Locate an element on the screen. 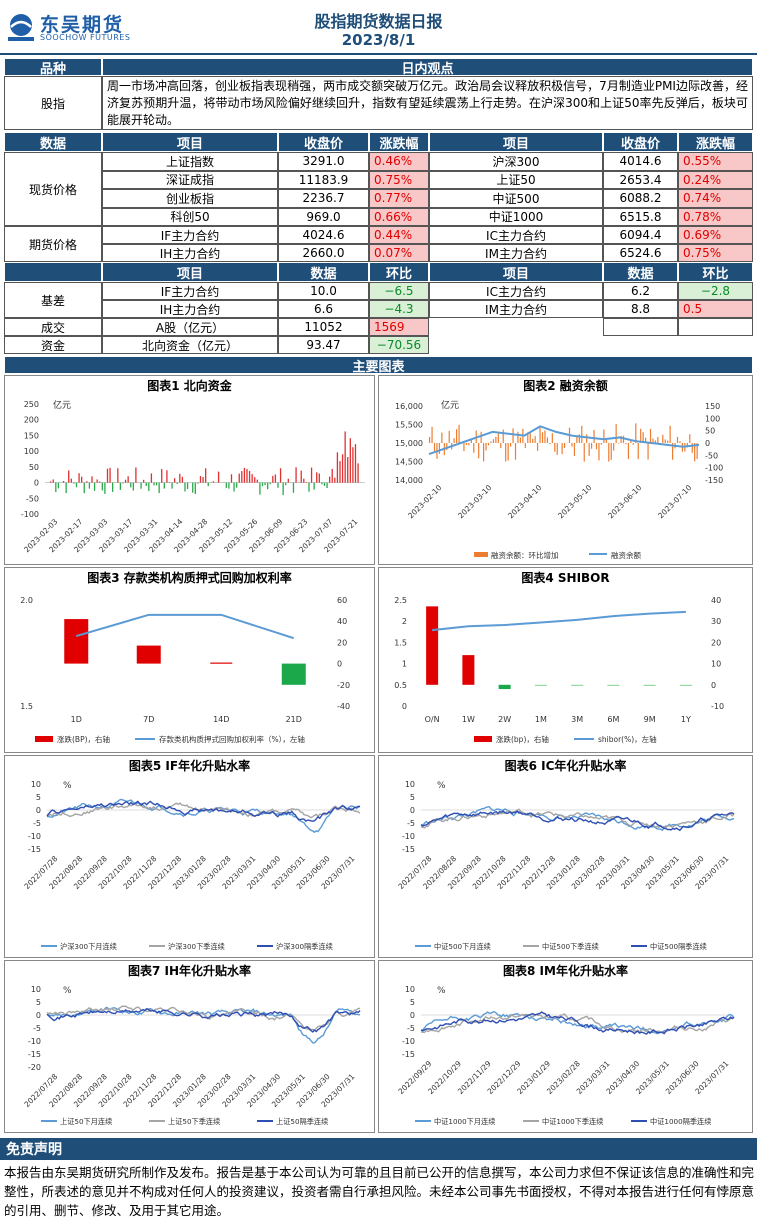  legend-swatch is located at coordinates (483, 739).